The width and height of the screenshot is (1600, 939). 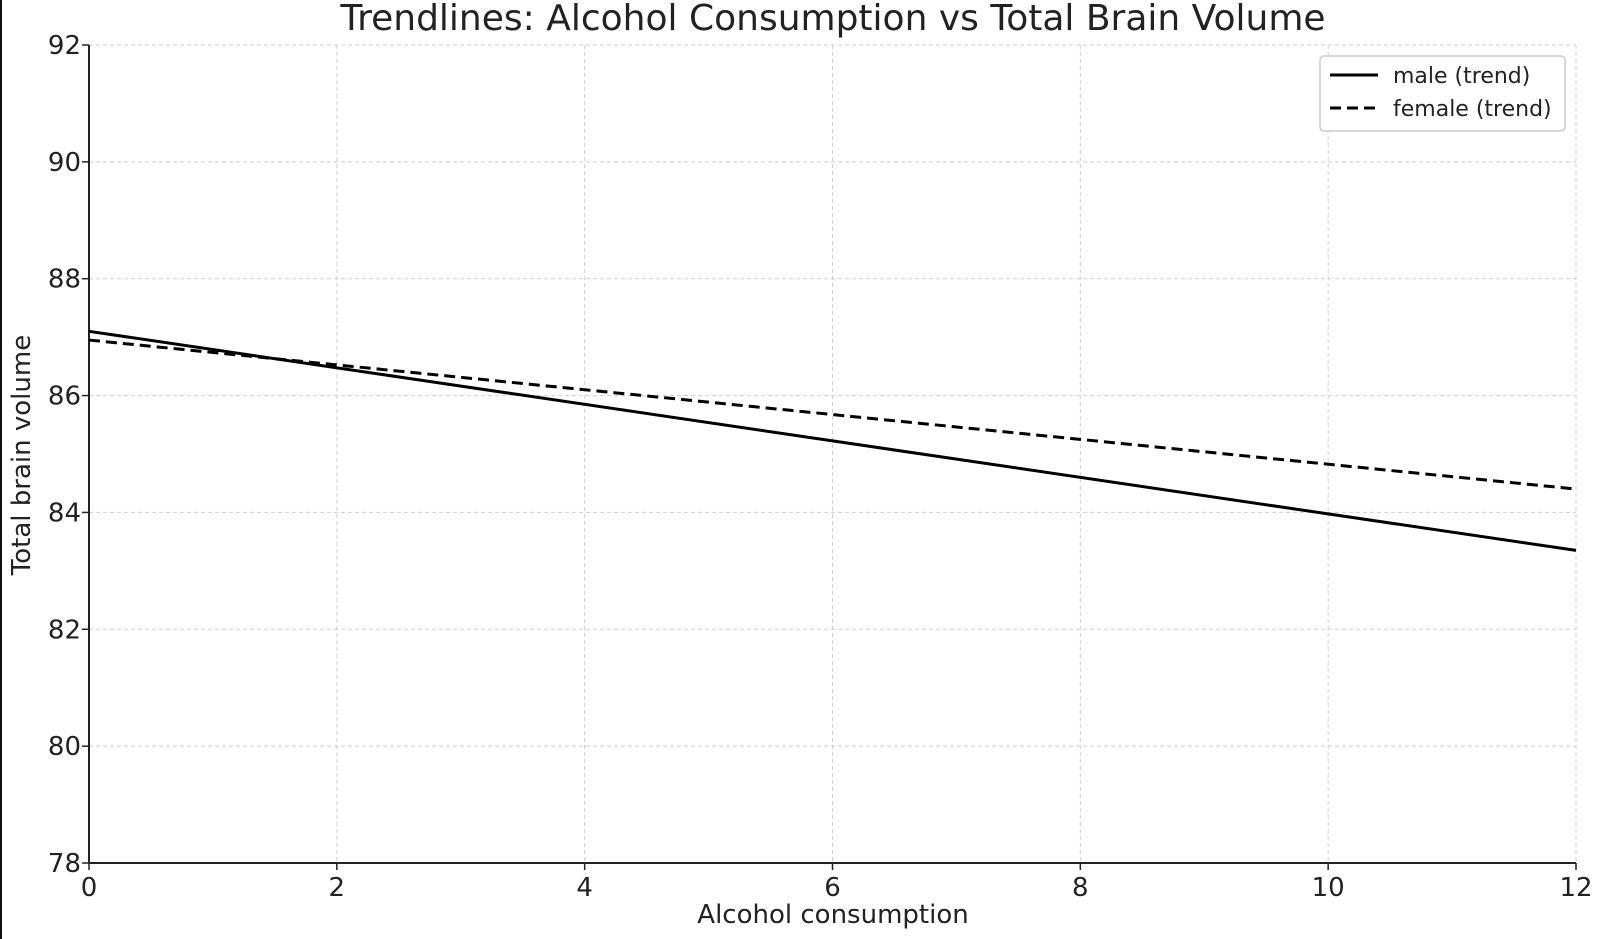 What do you see at coordinates (832, 888) in the screenshot?
I see `x-tick-label: 6` at bounding box center [832, 888].